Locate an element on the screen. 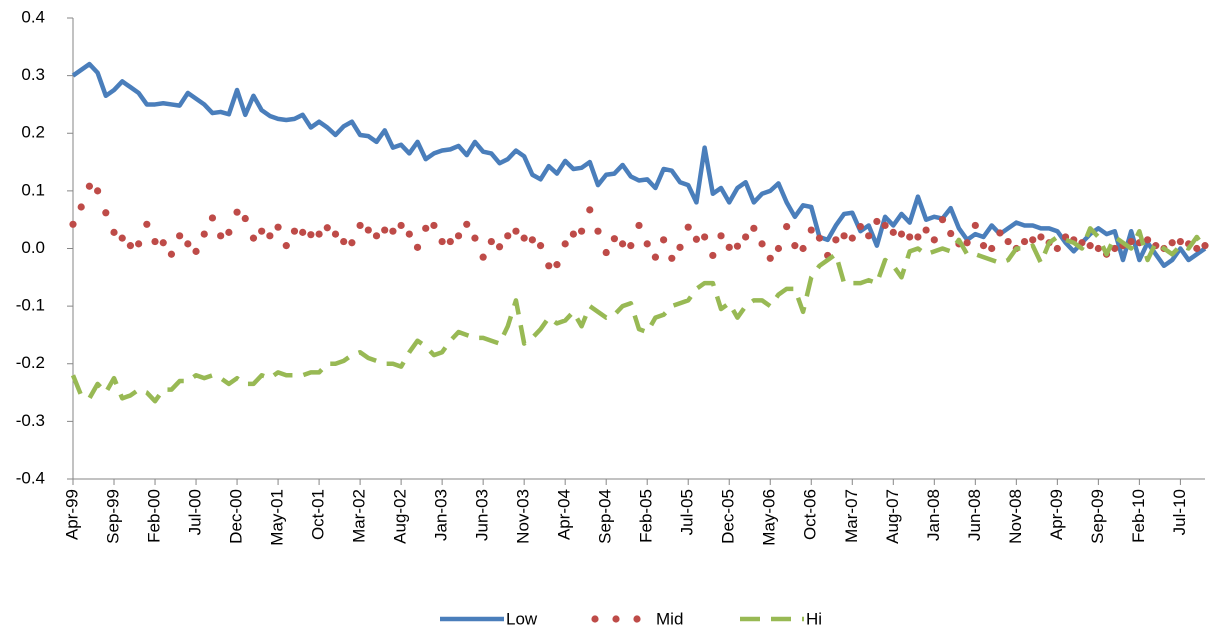  x-tick-label: Oct-01 is located at coordinates (318, 514).